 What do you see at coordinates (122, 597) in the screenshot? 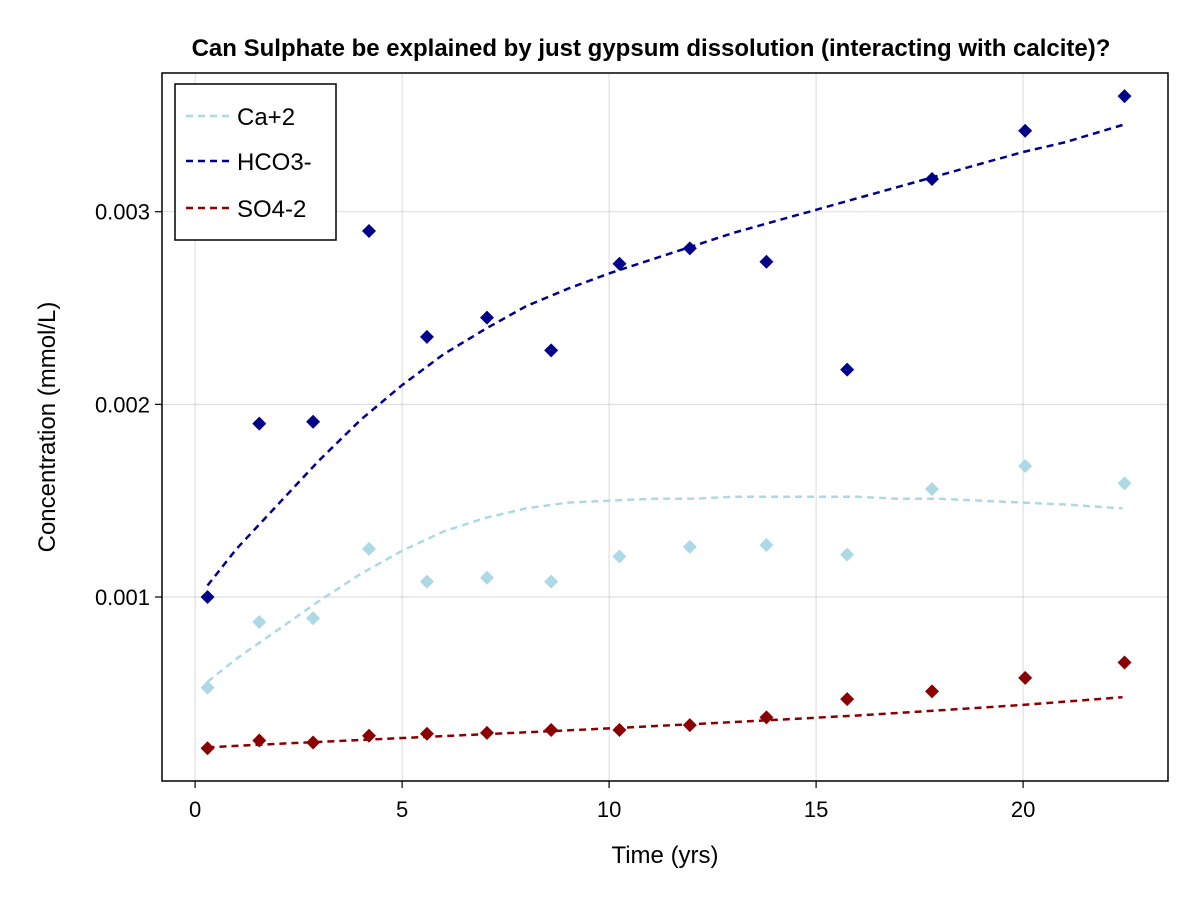
I see `y-tick-label: 0.001` at bounding box center [122, 597].